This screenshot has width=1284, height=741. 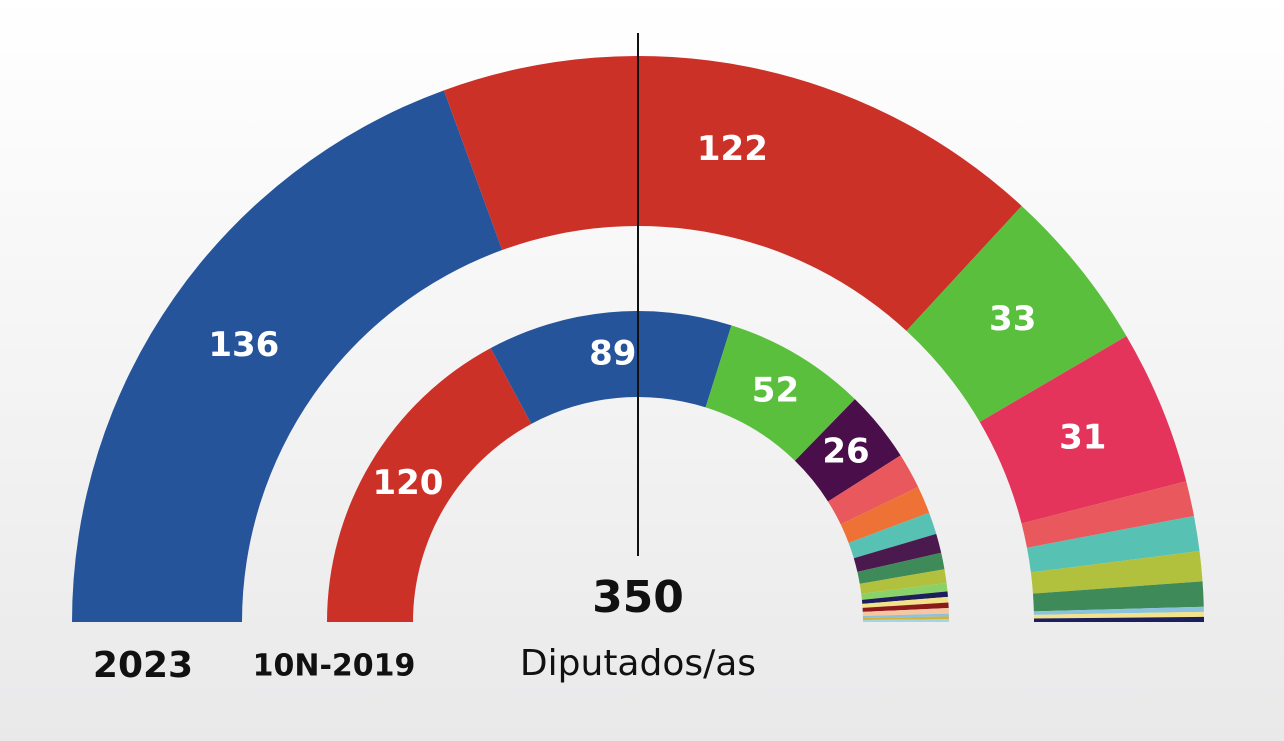 What do you see at coordinates (732, 149) in the screenshot?
I see `value-label: 122` at bounding box center [732, 149].